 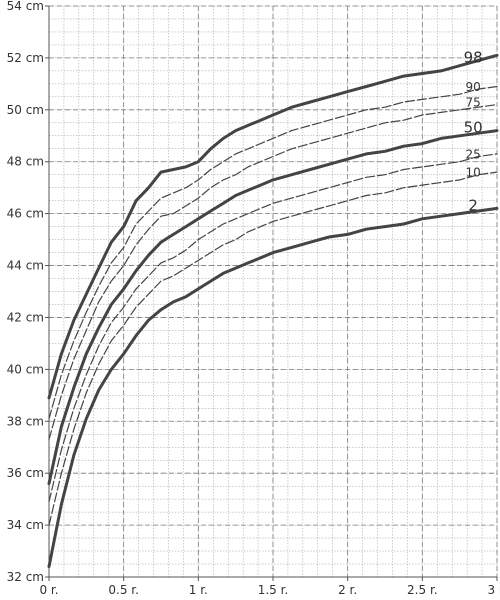 I want to click on x-tick-label: 2 r., so click(x=347, y=590).